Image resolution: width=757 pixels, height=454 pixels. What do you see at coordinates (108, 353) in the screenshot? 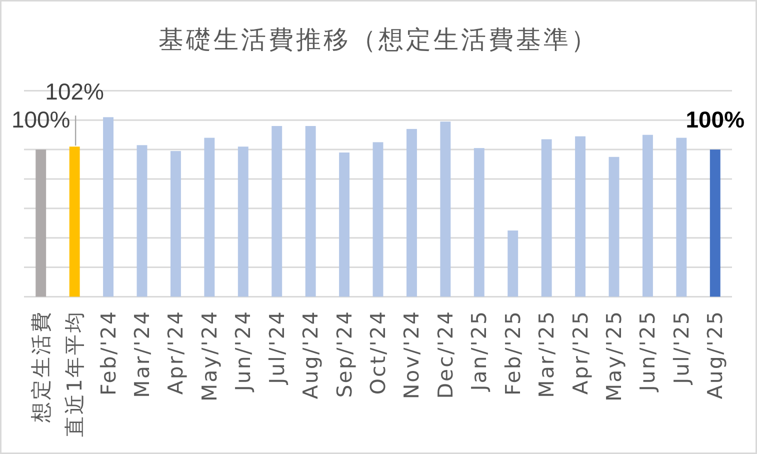
I see `x-tick-label: Feb/'24` at bounding box center [108, 353].